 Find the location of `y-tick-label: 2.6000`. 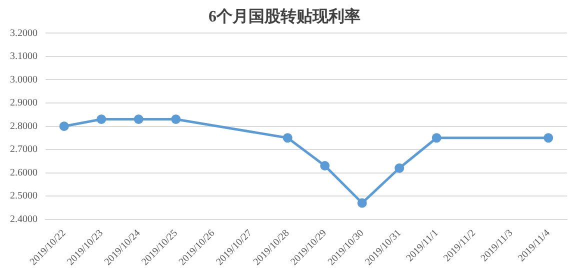

y-tick-label: 2.6000 is located at coordinates (24, 172).